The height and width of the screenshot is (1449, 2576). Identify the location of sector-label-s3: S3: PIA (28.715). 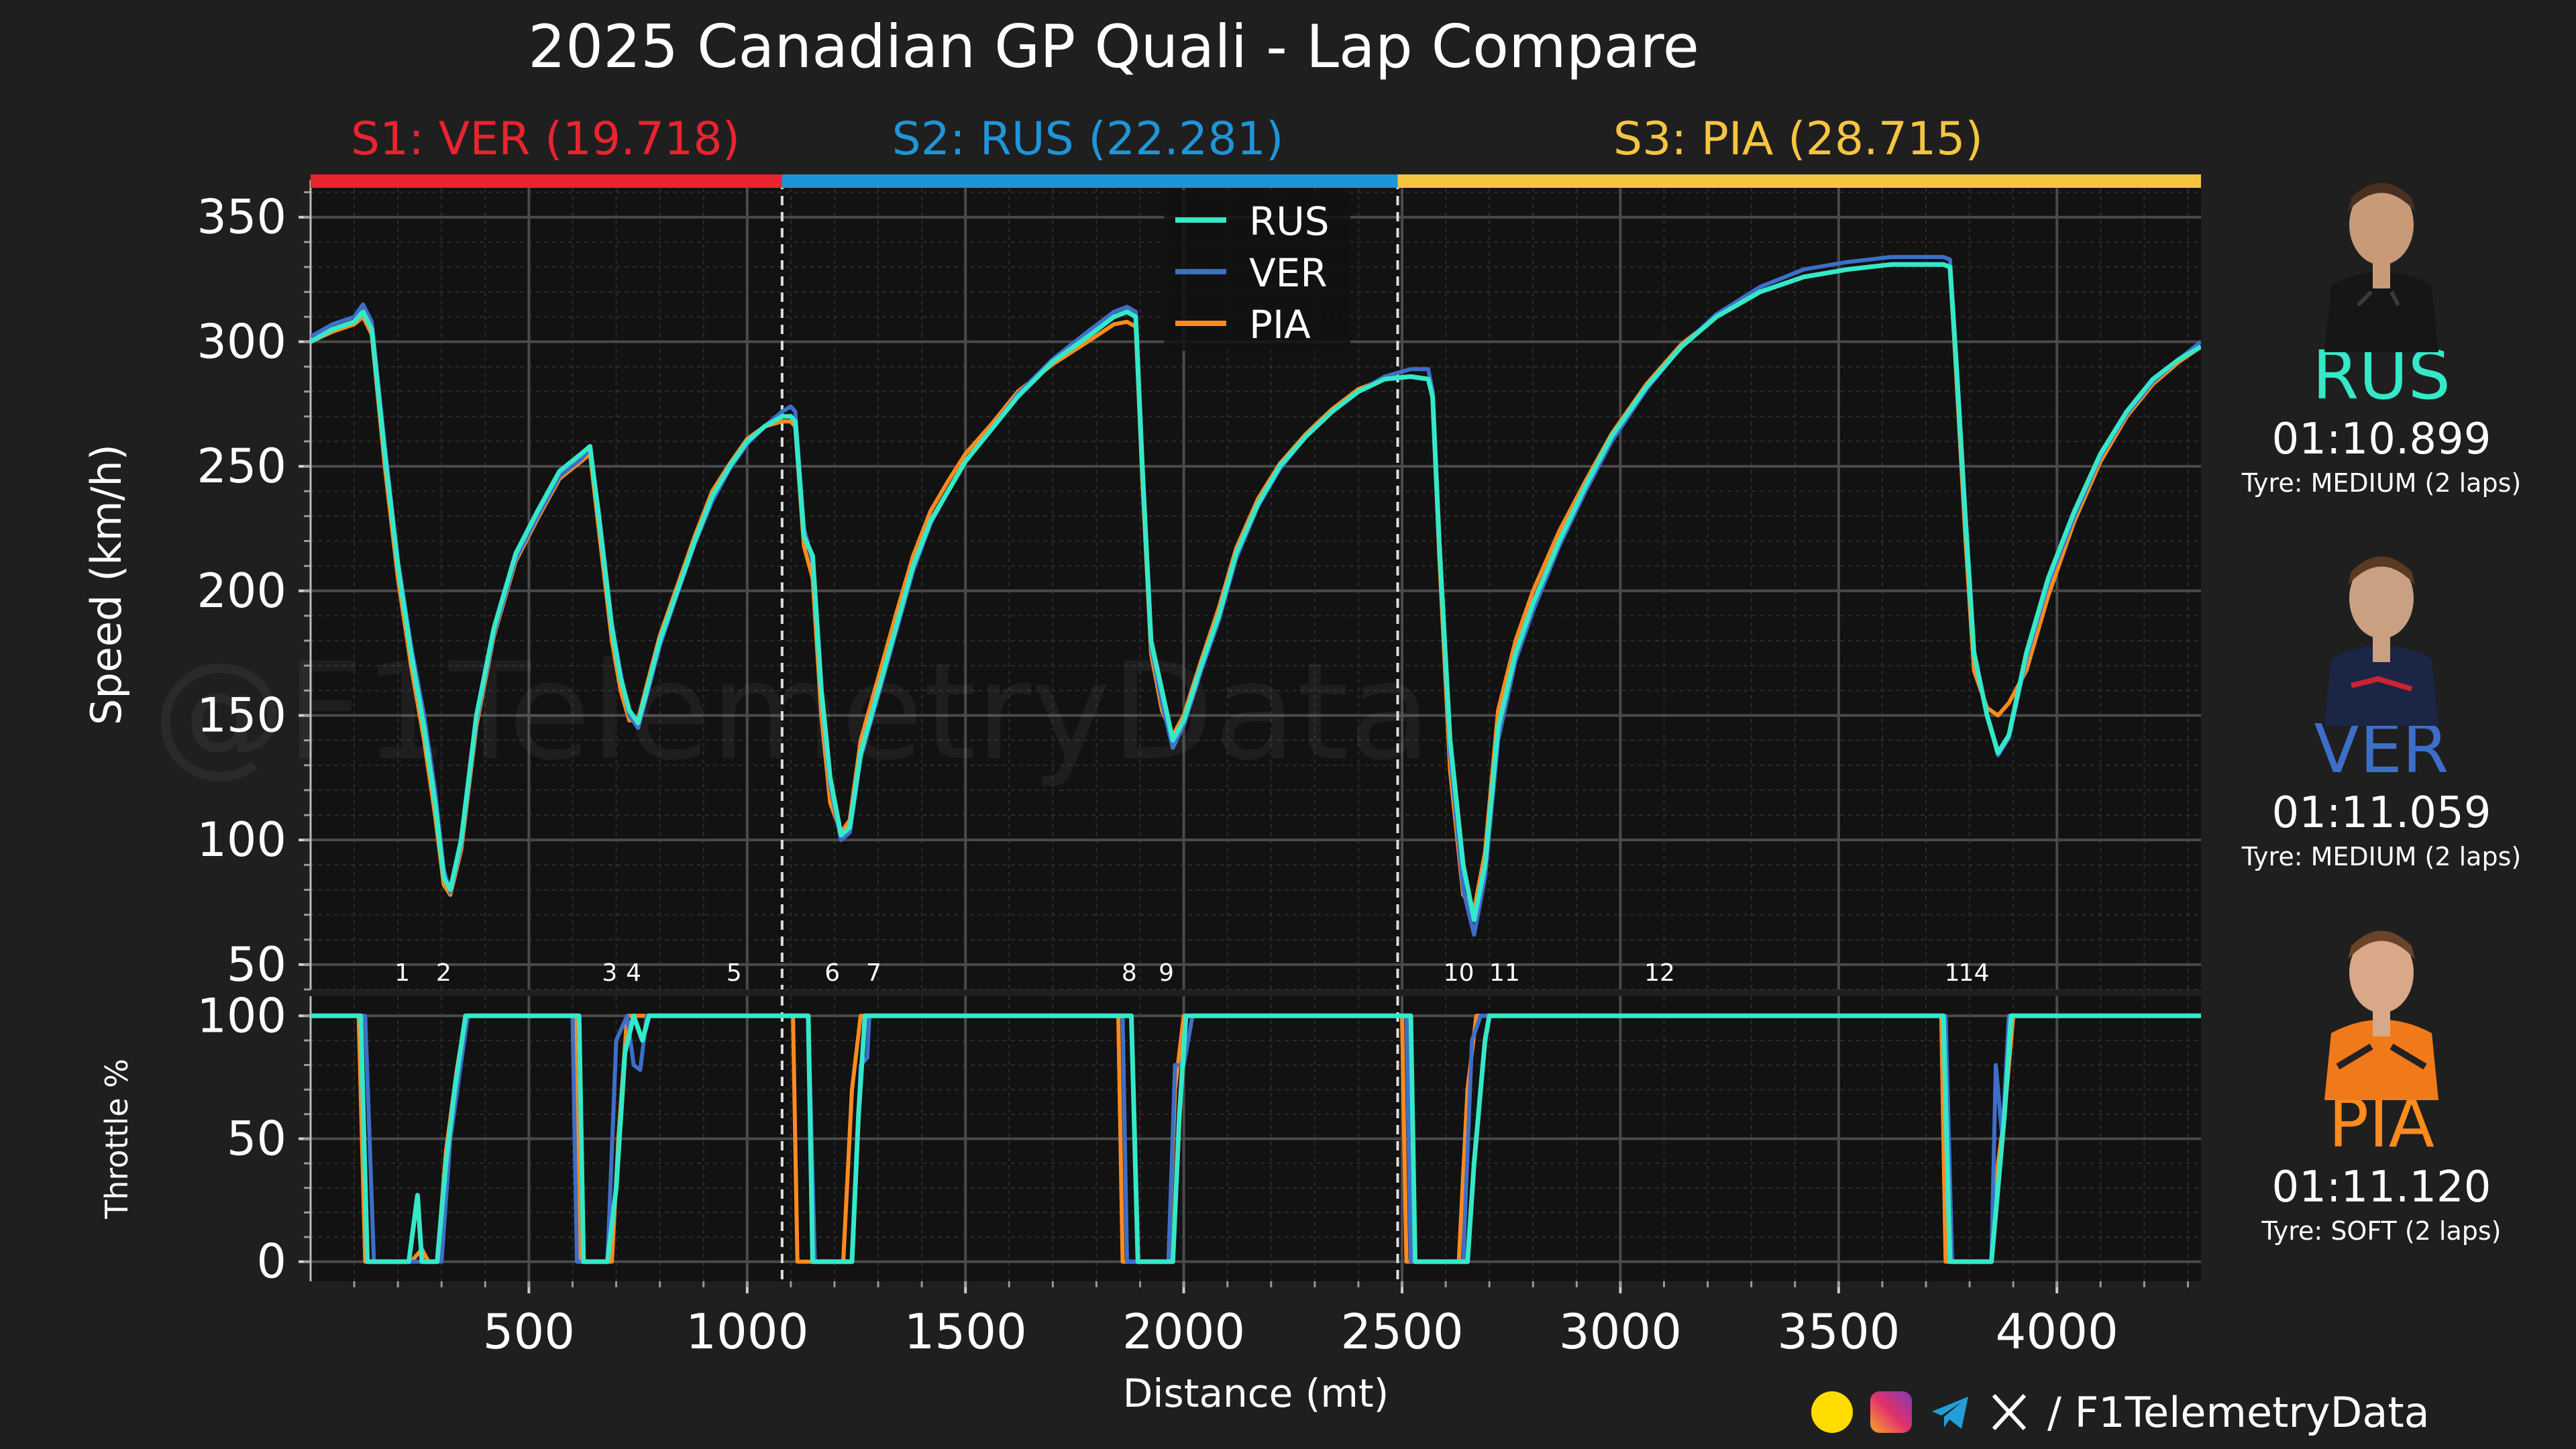
(1798, 139).